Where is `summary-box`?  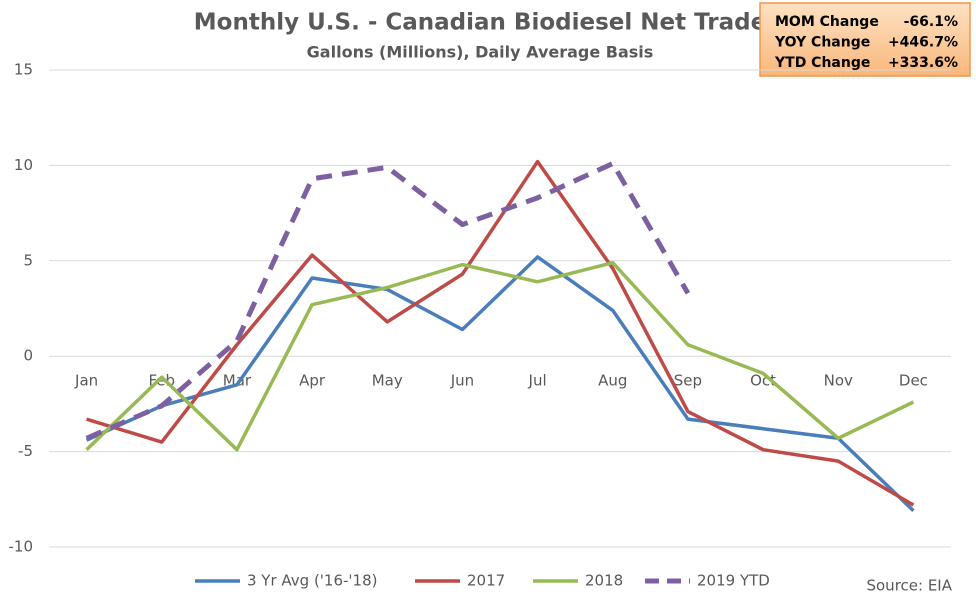 summary-box is located at coordinates (865, 39).